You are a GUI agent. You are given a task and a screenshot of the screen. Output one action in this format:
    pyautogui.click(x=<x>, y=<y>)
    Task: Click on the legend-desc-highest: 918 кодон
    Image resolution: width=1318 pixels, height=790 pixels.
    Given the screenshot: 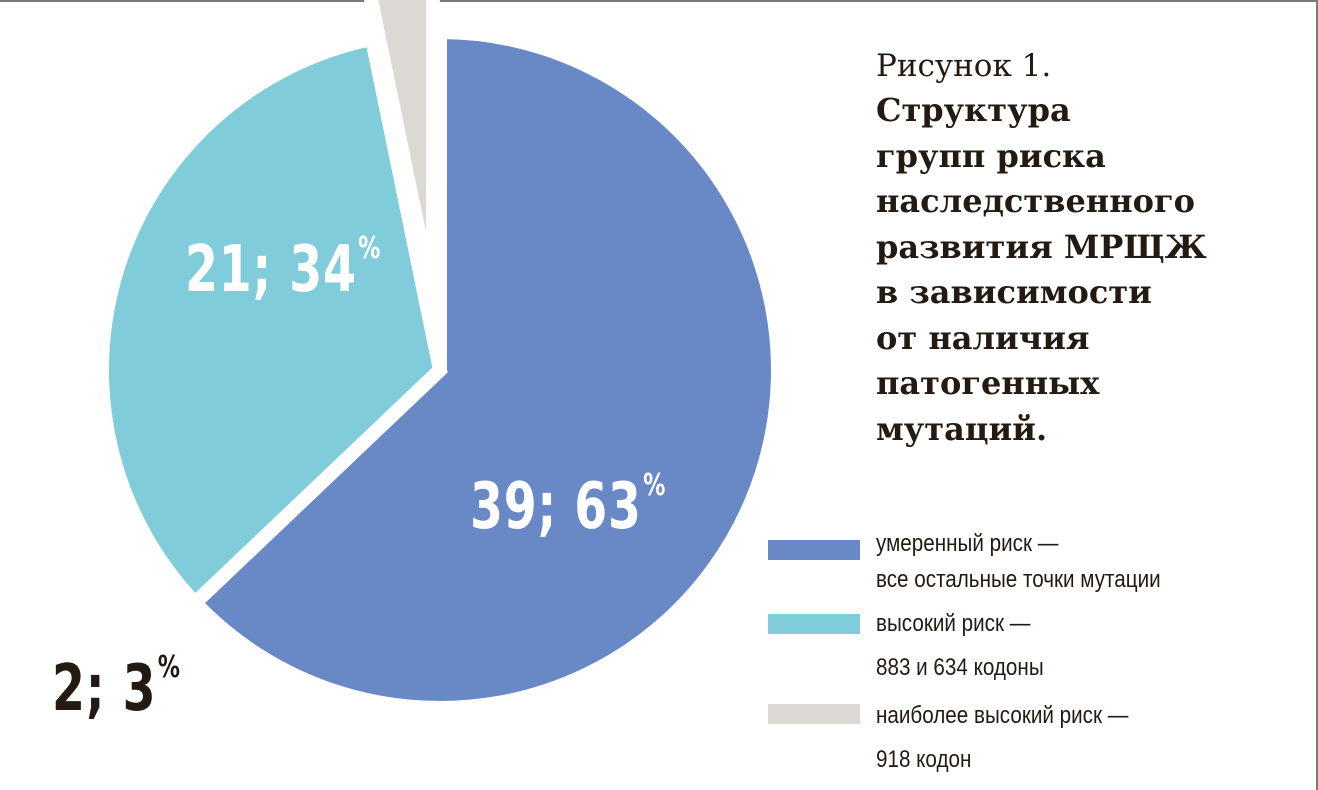 What is the action you would take?
    pyautogui.click(x=924, y=759)
    